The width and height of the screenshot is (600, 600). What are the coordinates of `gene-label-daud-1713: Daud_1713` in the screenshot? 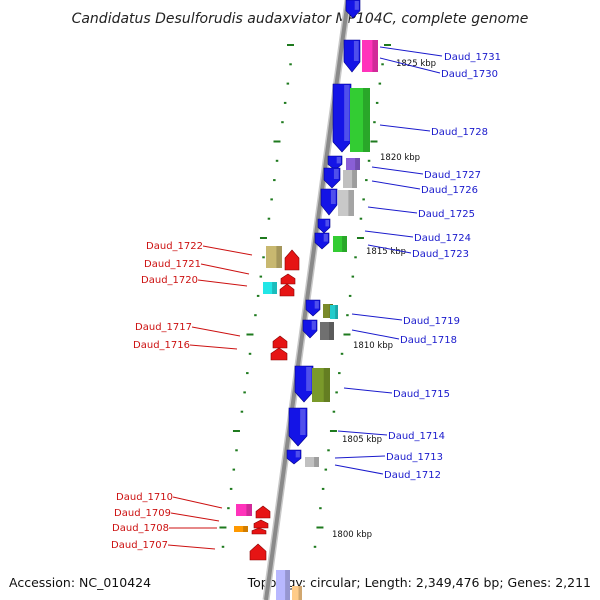 It's located at (414, 457).